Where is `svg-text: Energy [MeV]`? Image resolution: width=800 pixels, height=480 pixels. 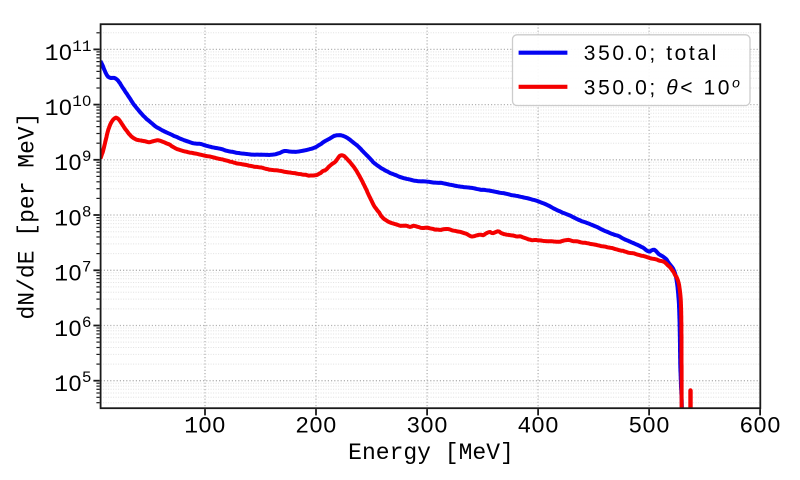
svg-text: Energy [MeV] is located at coordinates (431, 453).